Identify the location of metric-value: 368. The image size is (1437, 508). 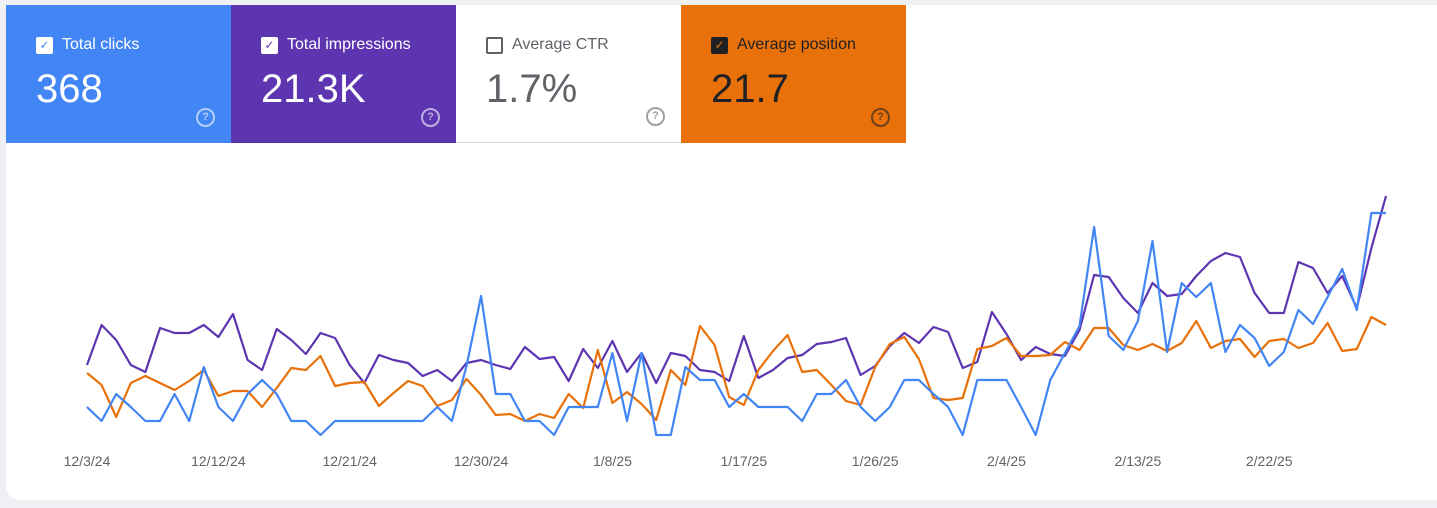
(69, 89).